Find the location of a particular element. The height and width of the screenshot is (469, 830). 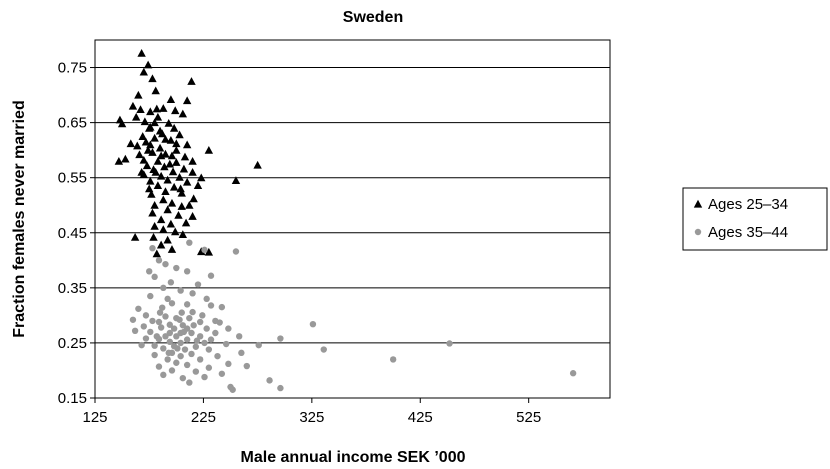

y-tick-label: 0.15 is located at coordinates (72, 398).